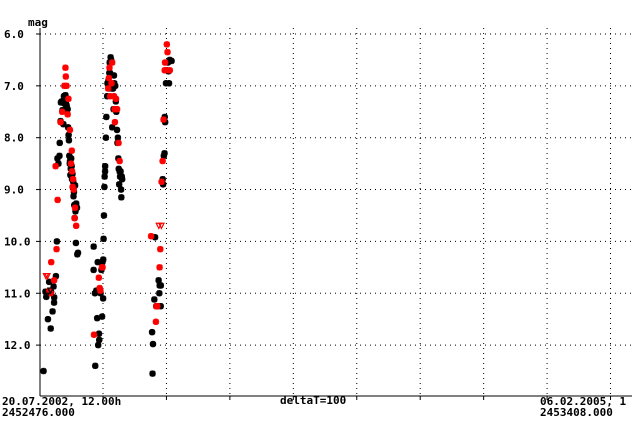 Image resolution: width=640 pixels, height=424 pixels. I want to click on y-tick-label: 6.0, so click(14, 34).